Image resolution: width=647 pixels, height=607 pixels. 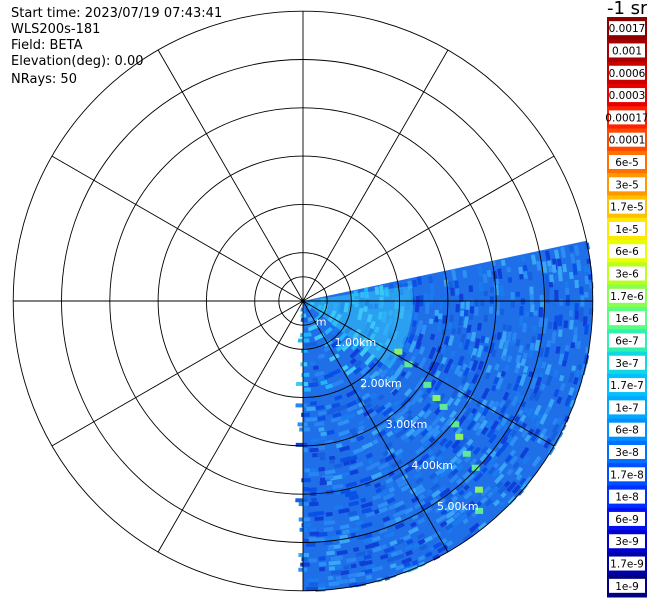 What do you see at coordinates (458, 506) in the screenshot?
I see `range-label: 5.00km` at bounding box center [458, 506].